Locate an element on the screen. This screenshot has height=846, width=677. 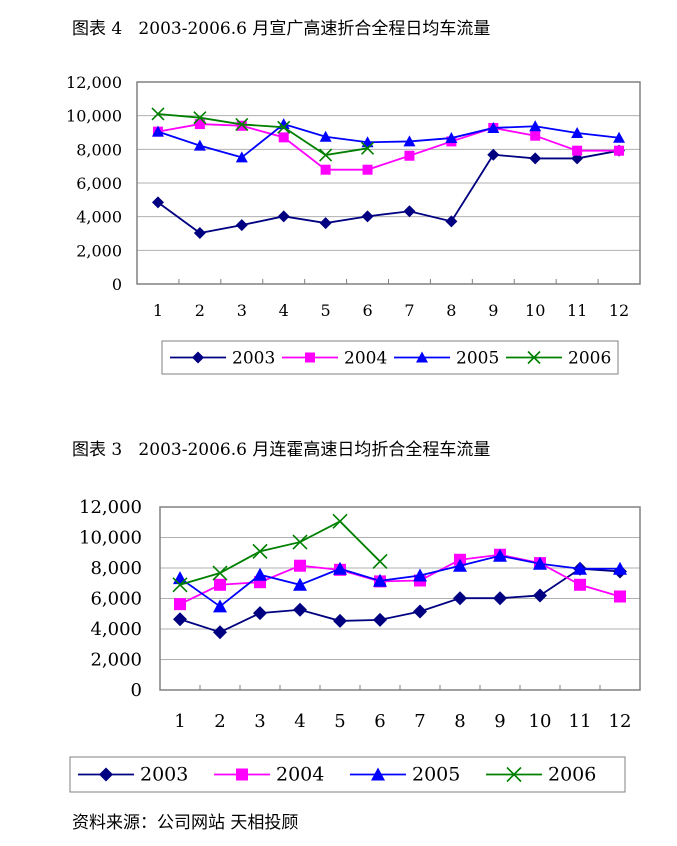
legend: 2003 2004 2005 2006 is located at coordinates (347, 774).